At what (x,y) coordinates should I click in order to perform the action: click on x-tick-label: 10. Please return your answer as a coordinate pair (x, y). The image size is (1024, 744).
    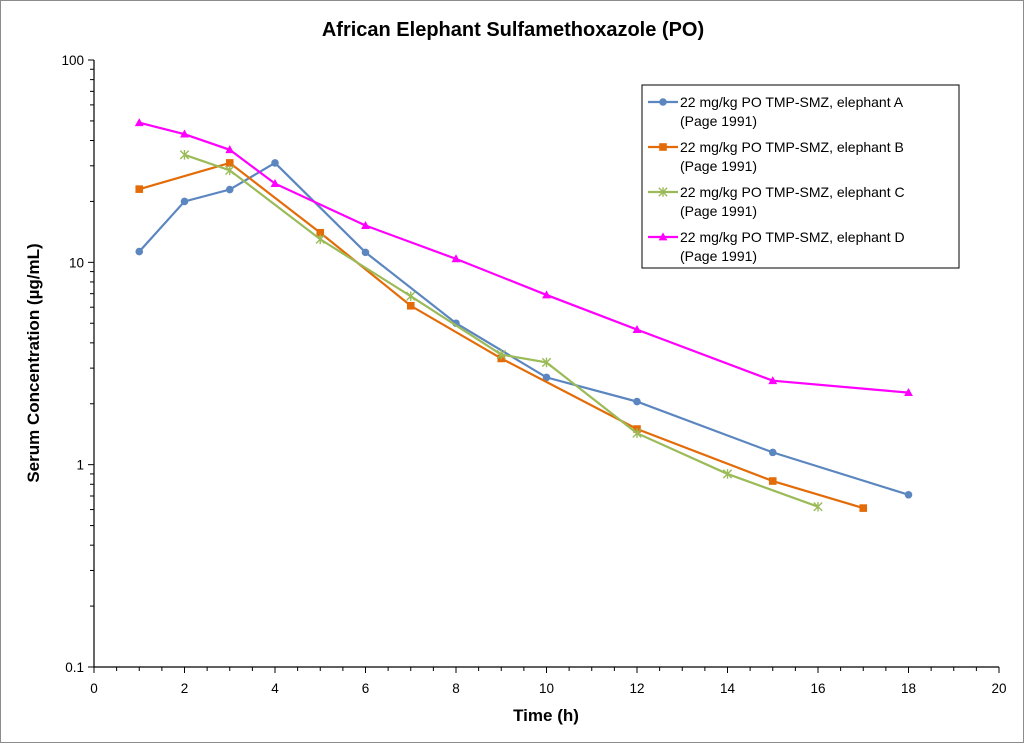
    Looking at the image, I should click on (546, 688).